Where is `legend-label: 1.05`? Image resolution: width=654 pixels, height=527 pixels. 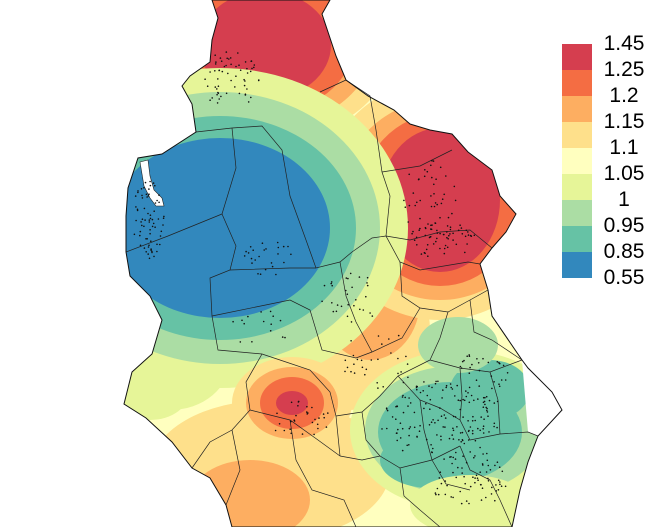 legend-label: 1.05 is located at coordinates (624, 173).